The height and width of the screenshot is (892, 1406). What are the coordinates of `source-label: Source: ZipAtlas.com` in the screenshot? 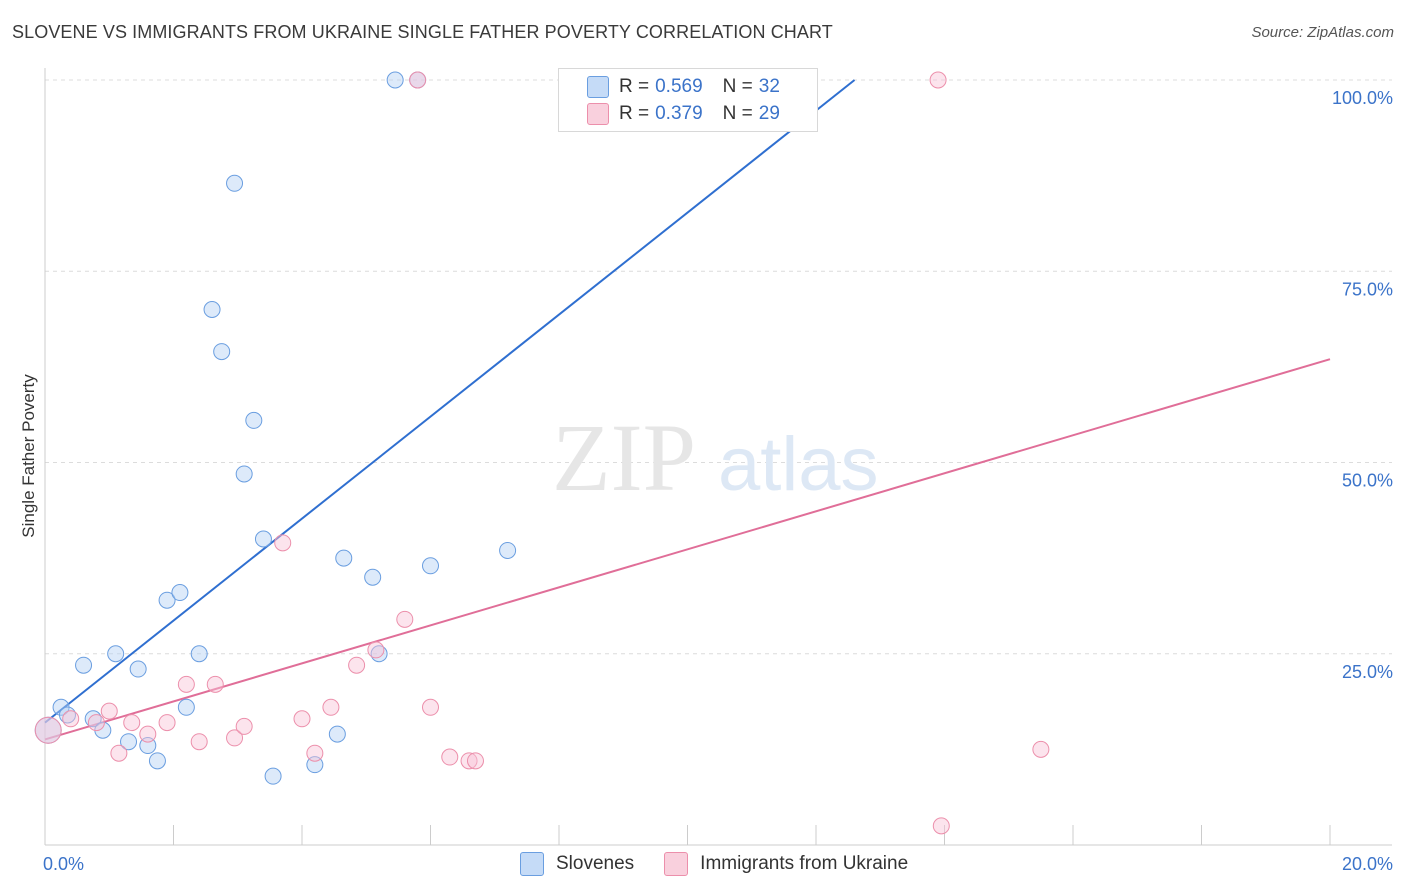 It's located at (1322, 32).